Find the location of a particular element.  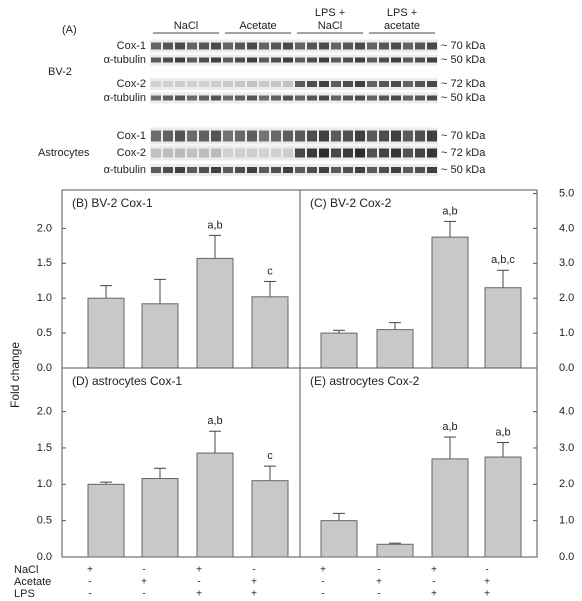

group-label: Acetate is located at coordinates (257, 26).